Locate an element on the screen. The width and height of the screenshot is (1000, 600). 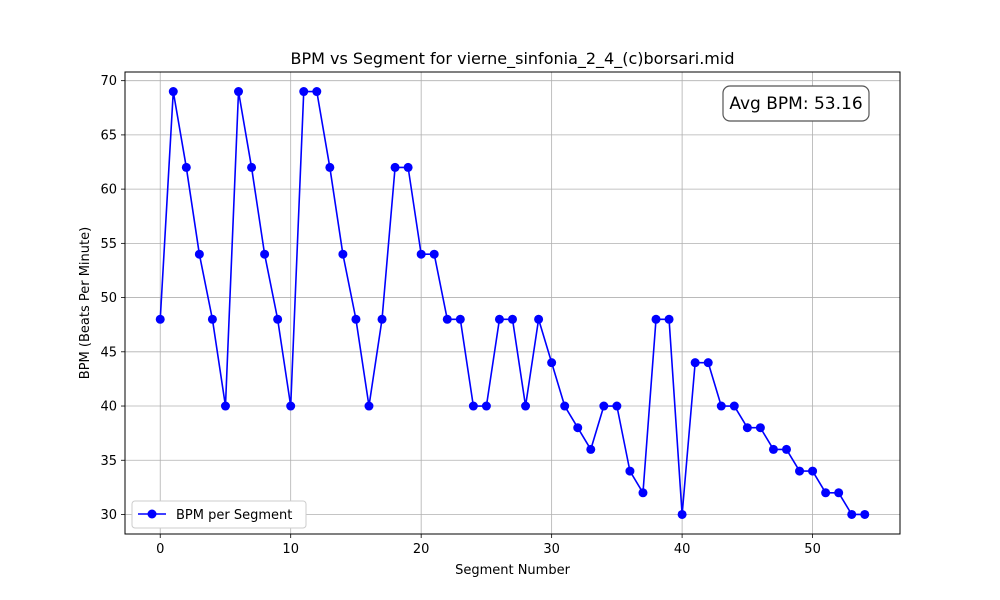
avg-bpm-annotation: Avg BPM: 53.16 is located at coordinates (796, 103).